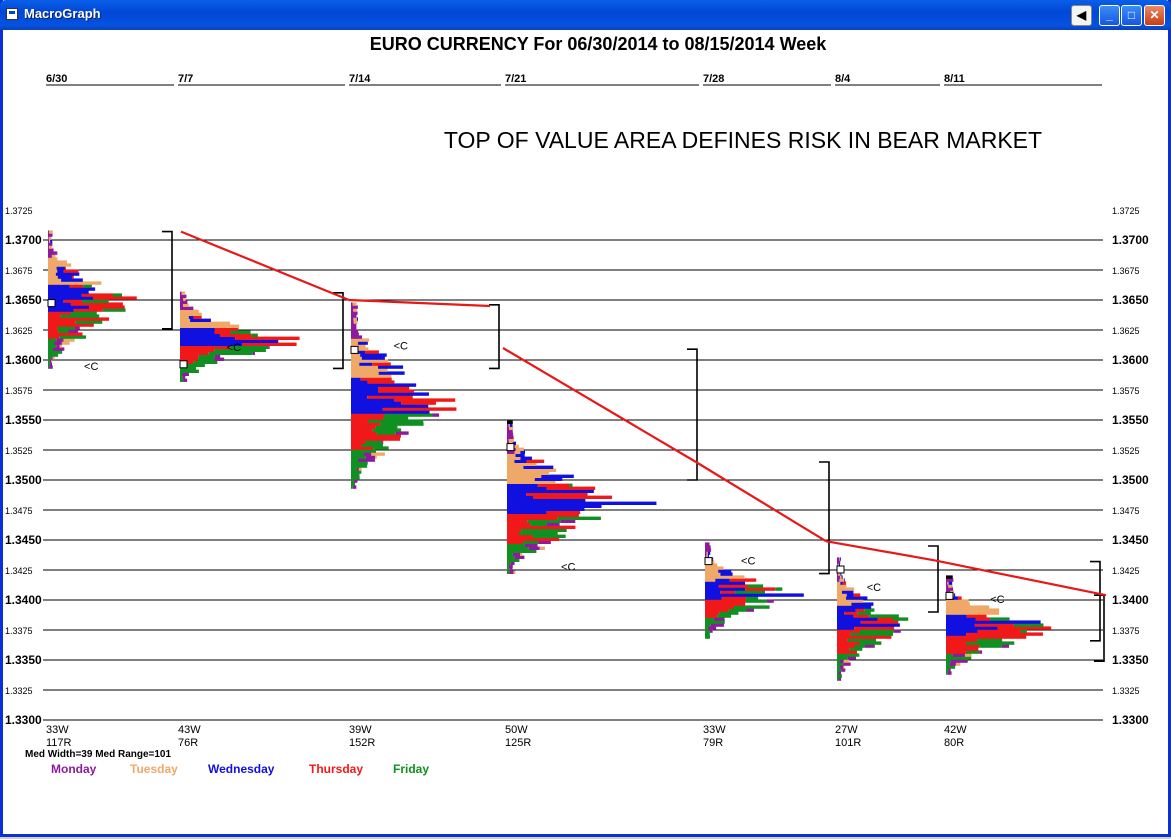 This screenshot has width=1171, height=839. What do you see at coordinates (23, 240) in the screenshot?
I see `y-tick-label-left: 1.3700` at bounding box center [23, 240].